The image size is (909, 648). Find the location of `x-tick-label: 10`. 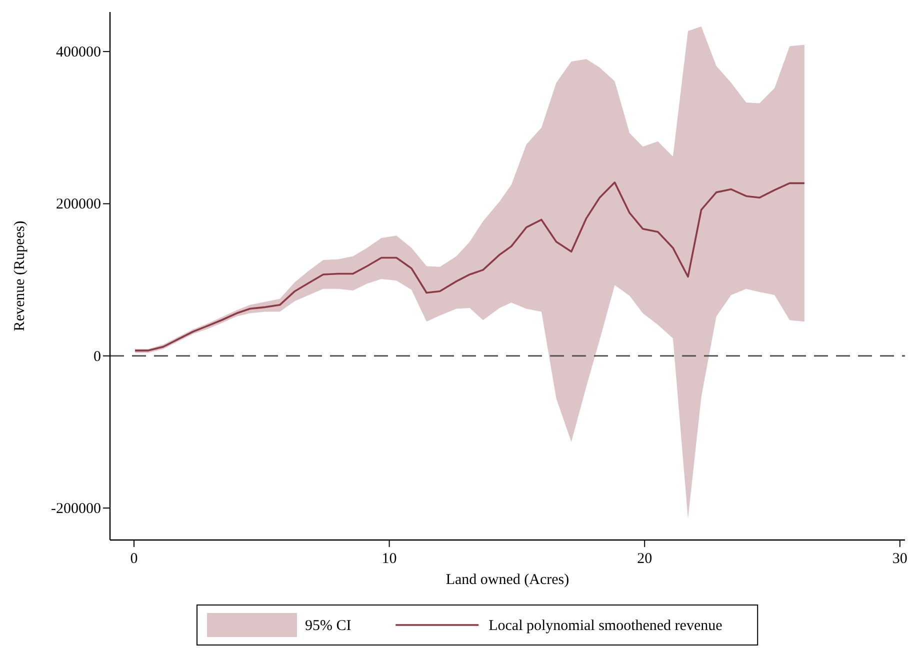

x-tick-label: 10 is located at coordinates (389, 559).